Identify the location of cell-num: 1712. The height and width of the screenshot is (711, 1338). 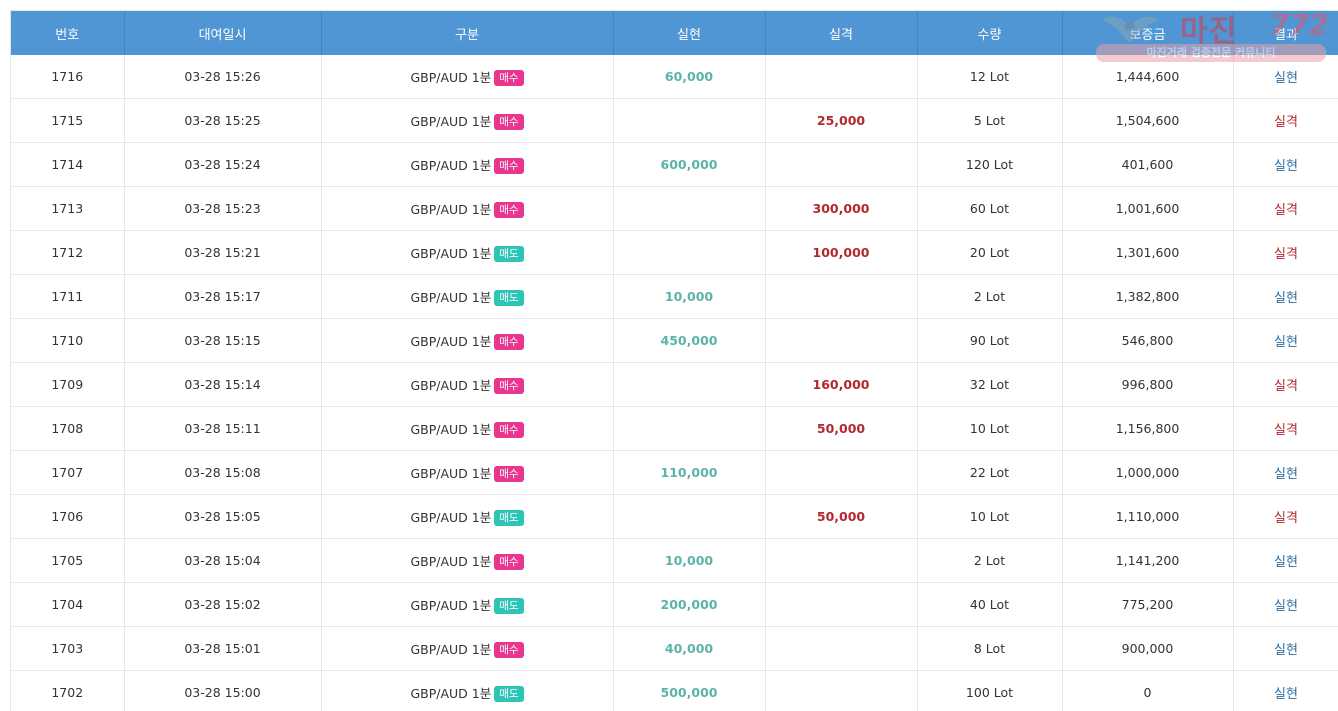
(67, 253).